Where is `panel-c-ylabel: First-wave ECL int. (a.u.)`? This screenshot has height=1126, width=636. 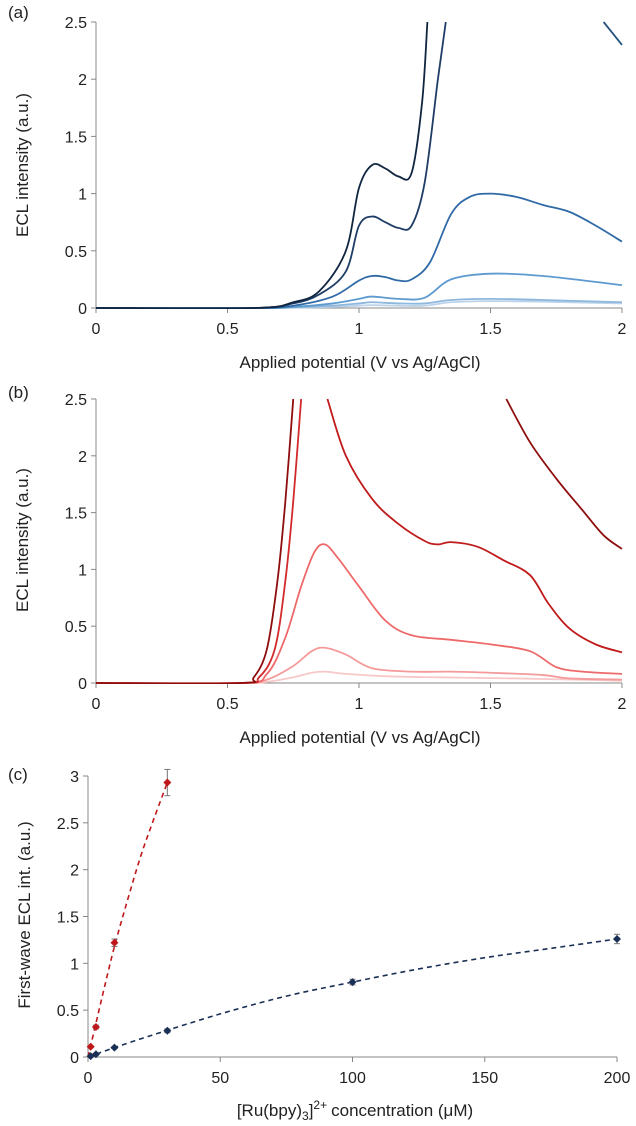
panel-c-ylabel: First-wave ECL int. (a.u.) is located at coordinates (24, 914).